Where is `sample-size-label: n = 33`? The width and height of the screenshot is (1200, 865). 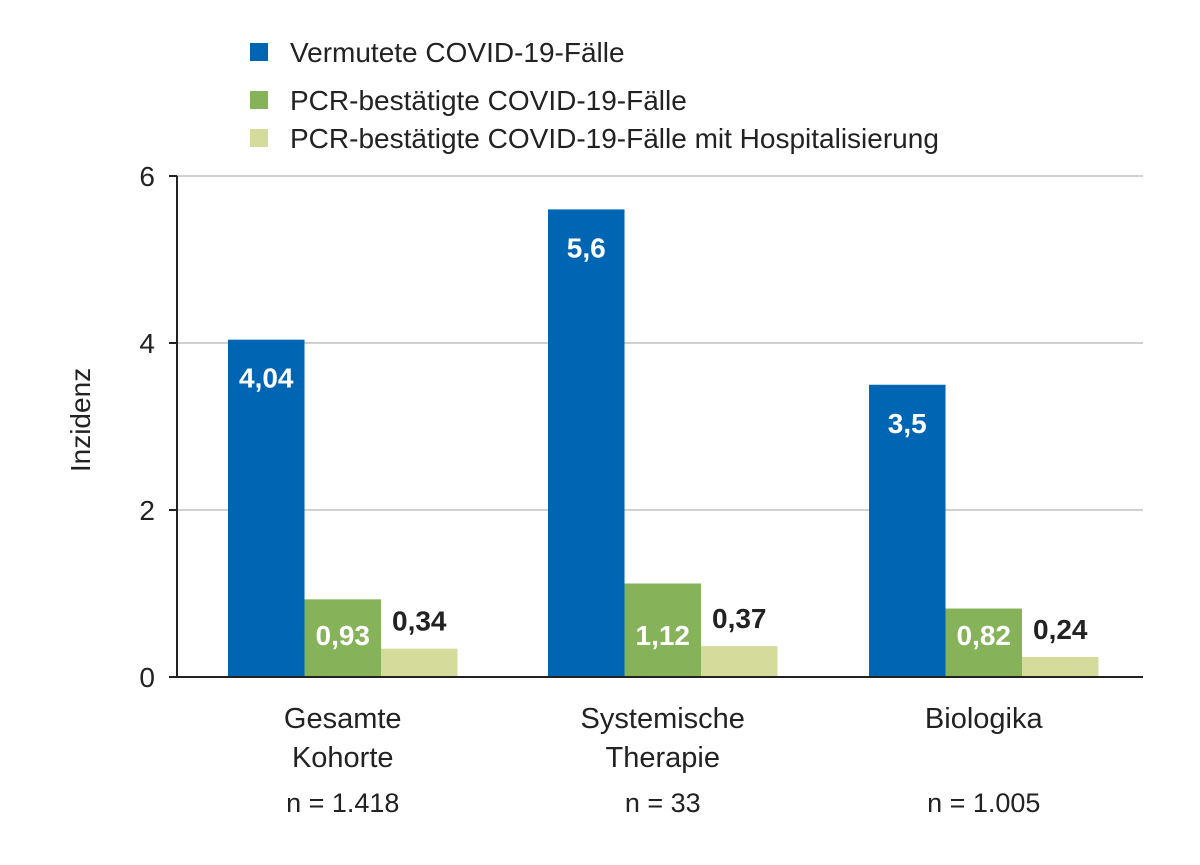
sample-size-label: n = 33 is located at coordinates (663, 803).